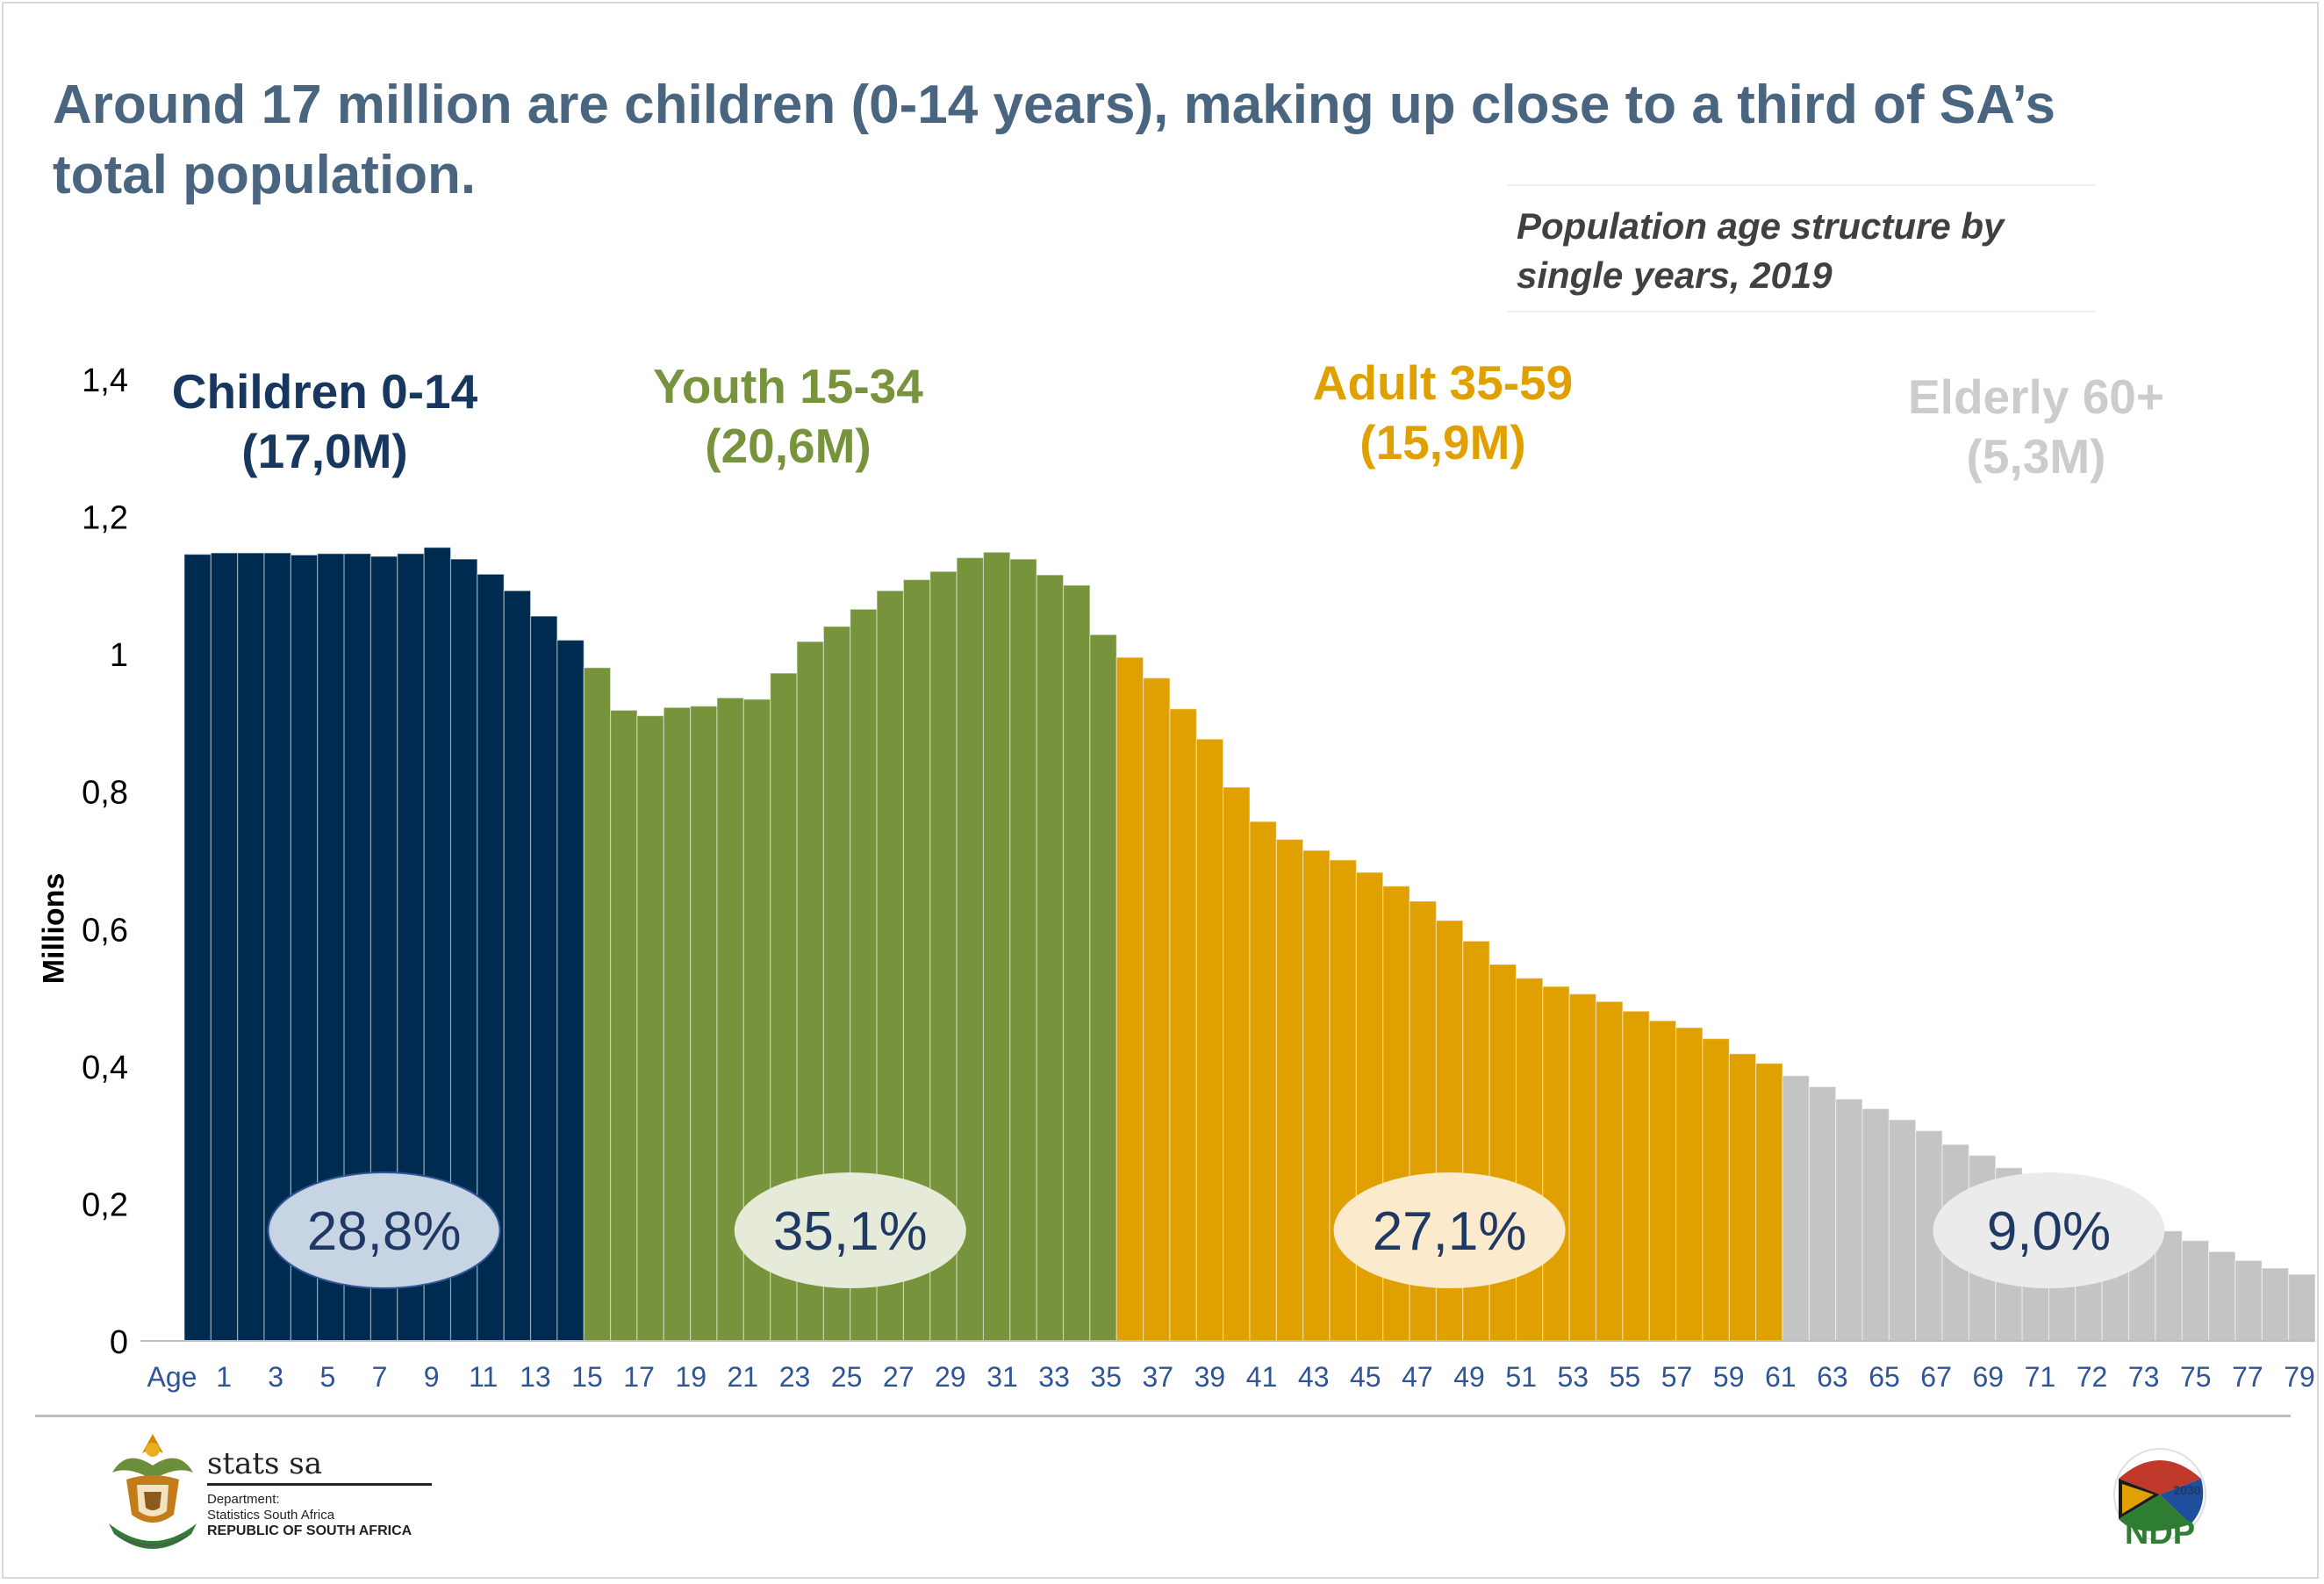 This screenshot has height=1584, width=2324. Describe the element at coordinates (1729, 1377) in the screenshot. I see `x-tick-label: 59` at that location.